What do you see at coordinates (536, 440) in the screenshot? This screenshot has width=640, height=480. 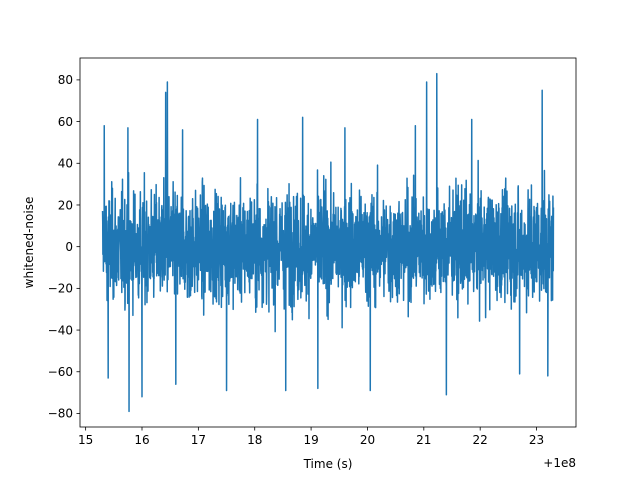 I see `x-tick-label: 23` at bounding box center [536, 440].